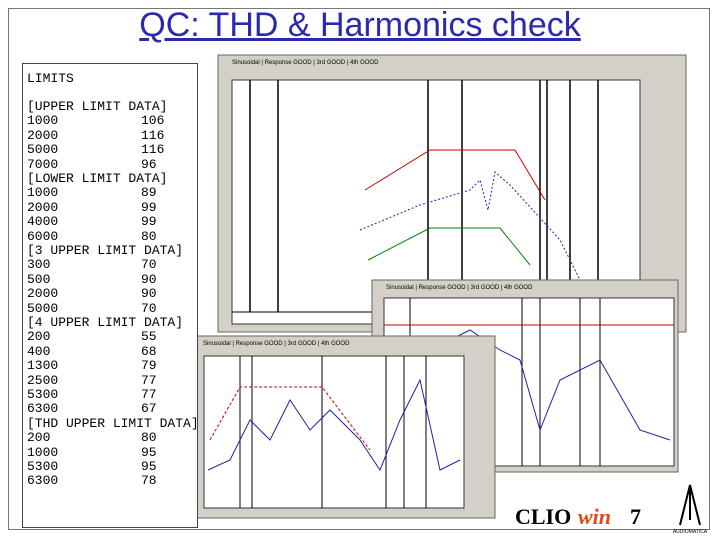 The image size is (720, 540). What do you see at coordinates (105, 322) in the screenshot?
I see `section-heading: [4 UPPER LIMIT DATA]` at bounding box center [105, 322].